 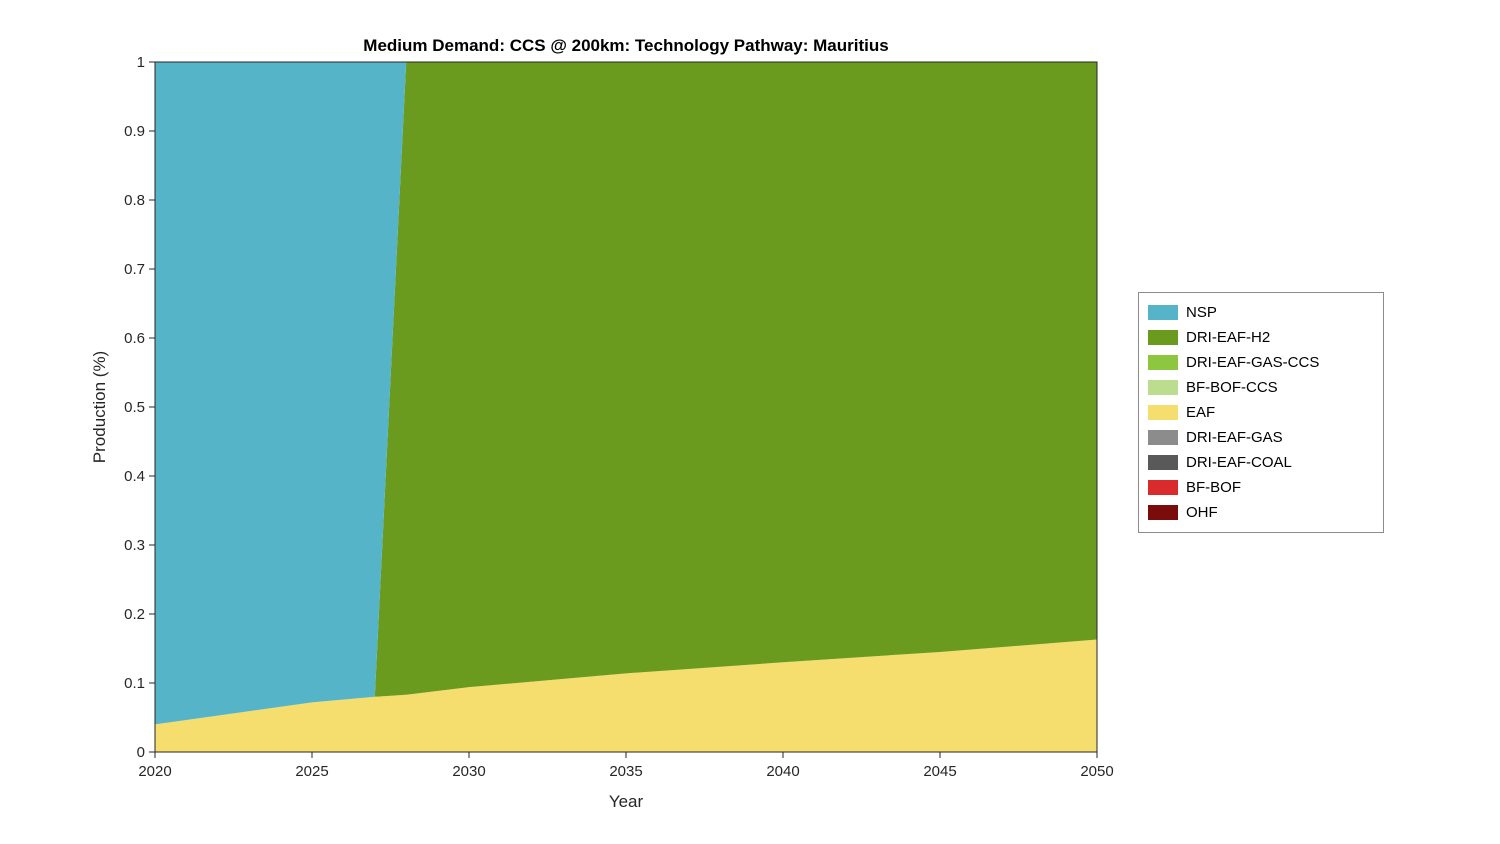 I want to click on legend-swatch-DRI-EAF-COAL, so click(x=1163, y=462).